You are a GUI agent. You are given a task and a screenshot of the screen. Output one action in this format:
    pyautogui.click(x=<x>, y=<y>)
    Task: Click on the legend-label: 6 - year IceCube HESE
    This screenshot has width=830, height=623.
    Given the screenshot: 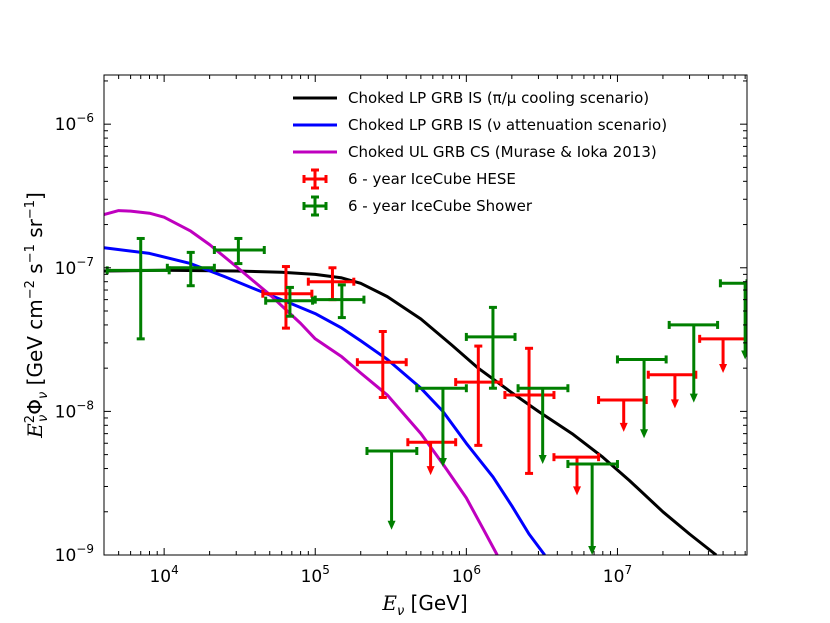 What is the action you would take?
    pyautogui.click(x=432, y=179)
    